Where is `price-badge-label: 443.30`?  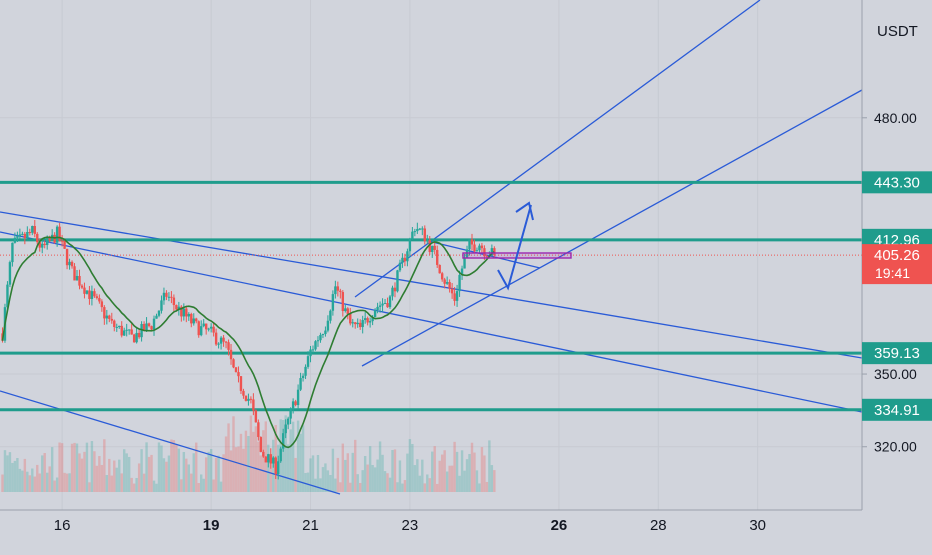 price-badge-label: 443.30 is located at coordinates (897, 182).